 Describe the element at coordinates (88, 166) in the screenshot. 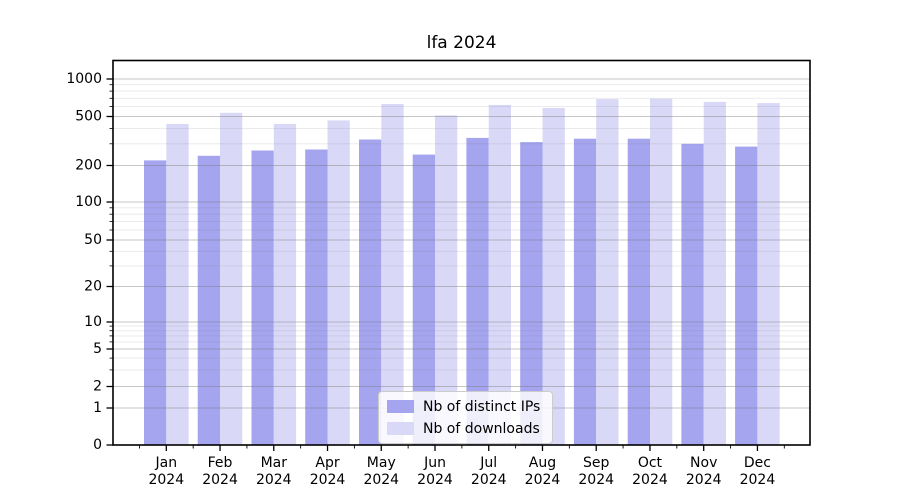

I see `y-tick-label: 200` at that location.